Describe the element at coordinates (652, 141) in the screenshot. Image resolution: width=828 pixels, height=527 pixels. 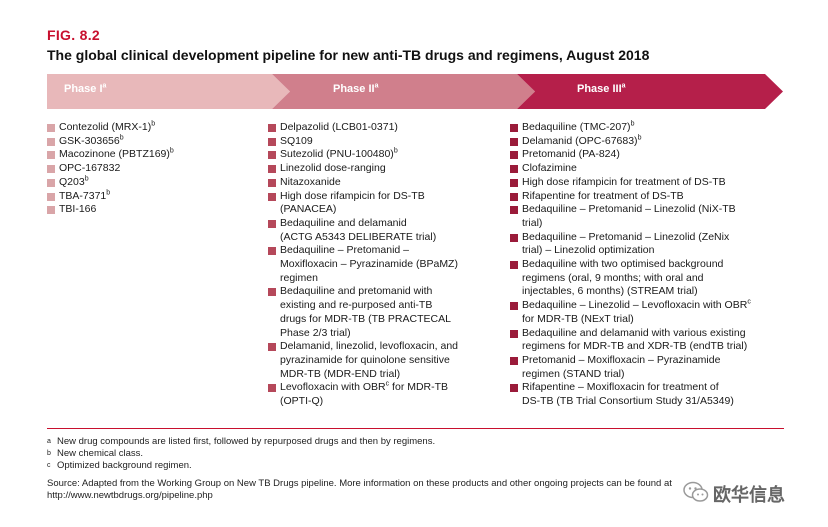
I see `pipeline-item: Delamanid (OPC-67683)b` at that location.